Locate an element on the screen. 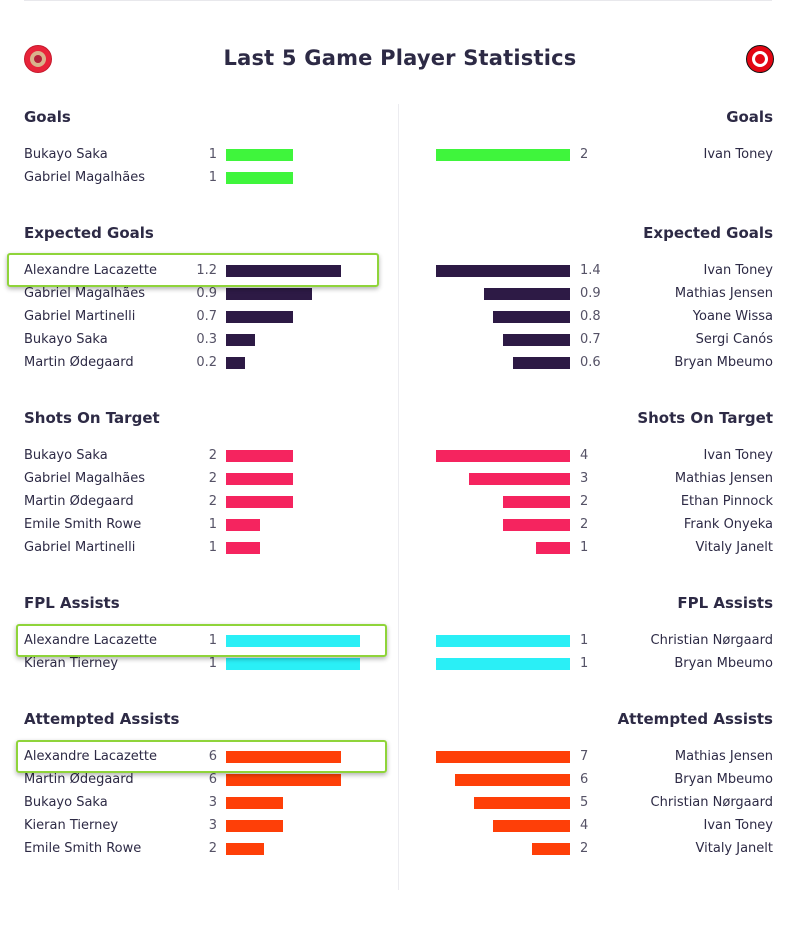 The width and height of the screenshot is (800, 935). section-title-attempted-assists-away: Attempted Assists is located at coordinates (695, 719).